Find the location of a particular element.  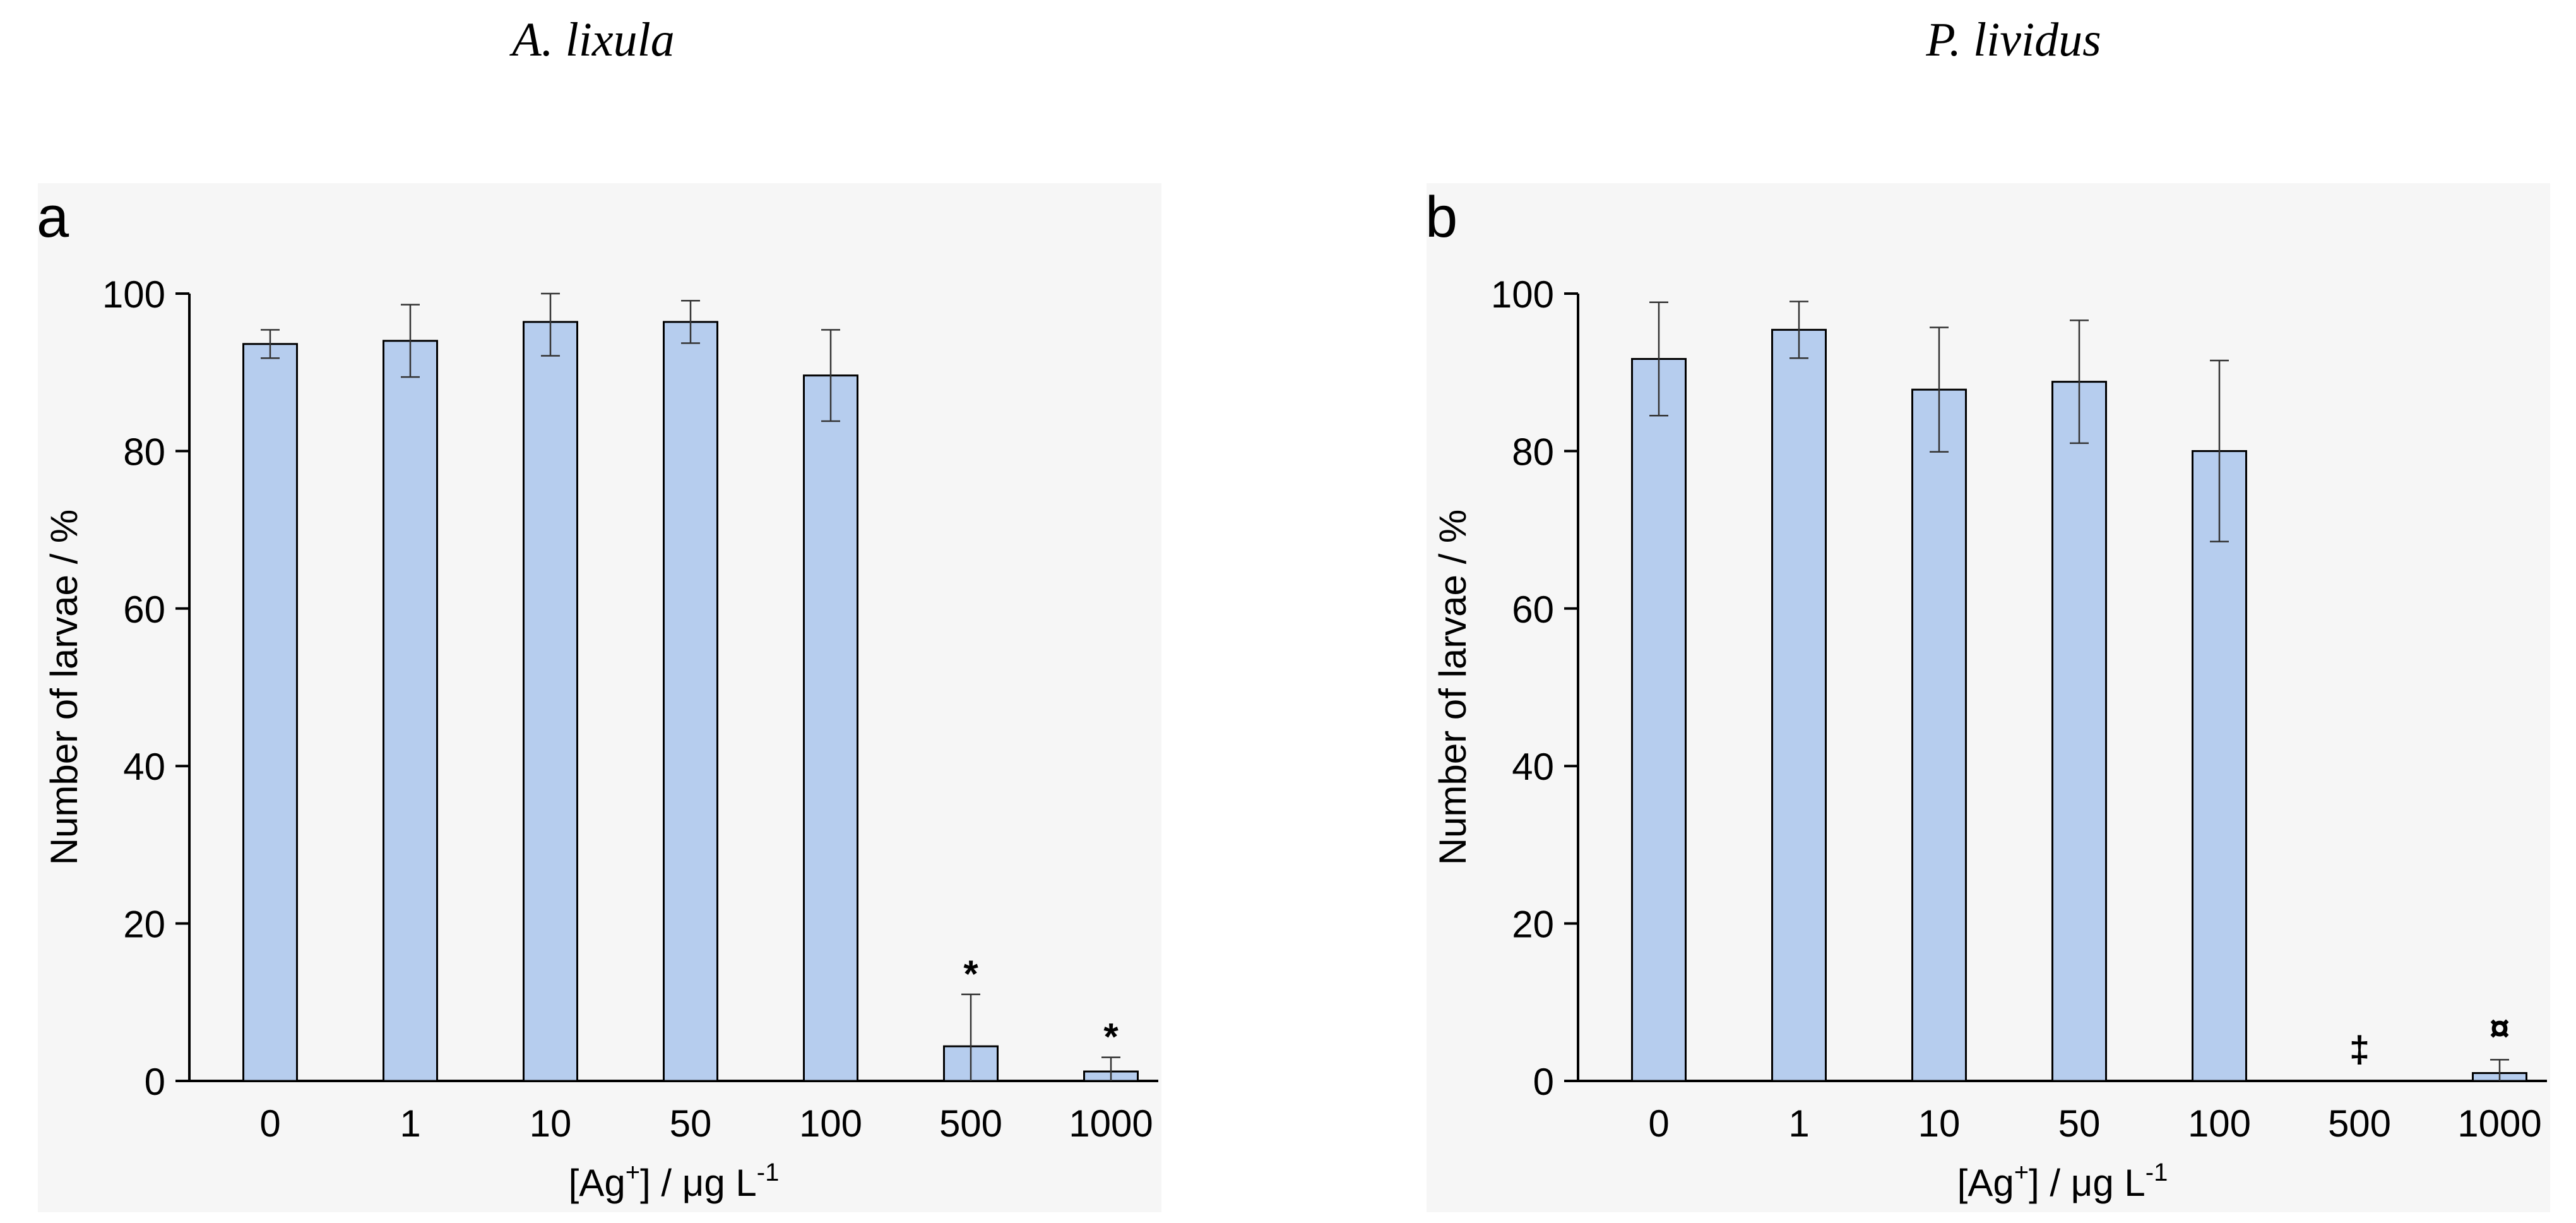

species-title-b: P. lividus is located at coordinates (2014, 39).